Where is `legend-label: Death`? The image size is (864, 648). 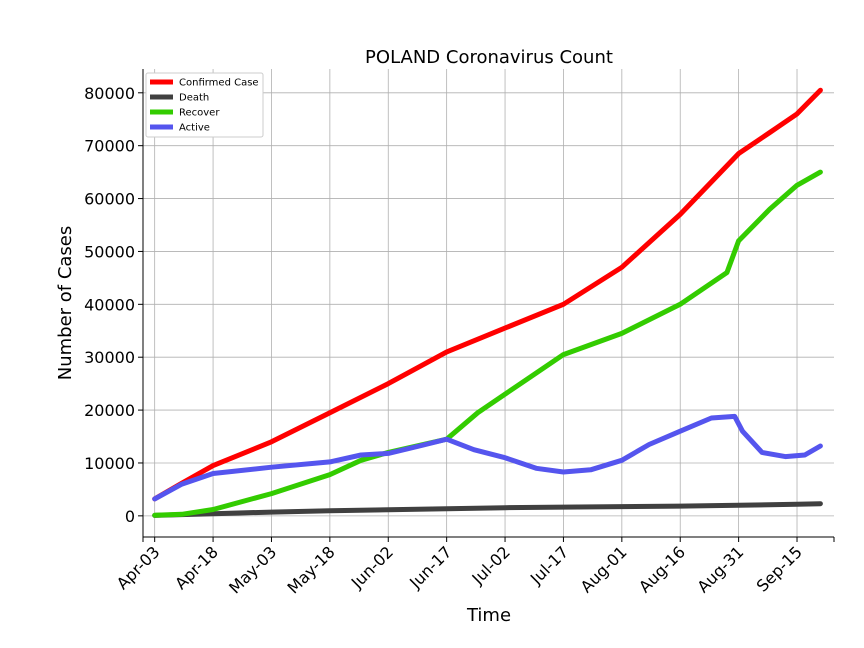
legend-label: Death is located at coordinates (194, 98).